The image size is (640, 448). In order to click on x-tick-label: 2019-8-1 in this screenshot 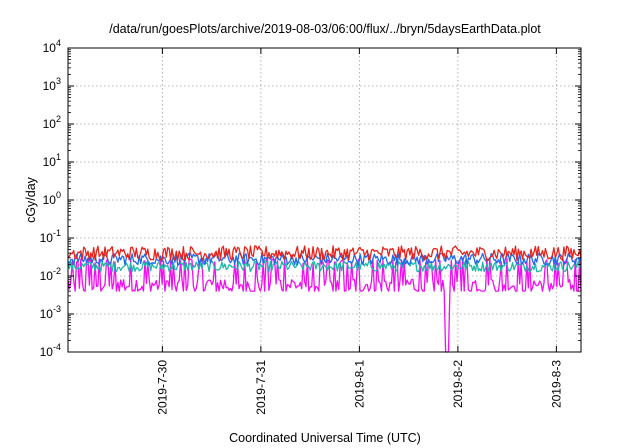, I will do `click(359, 384)`.